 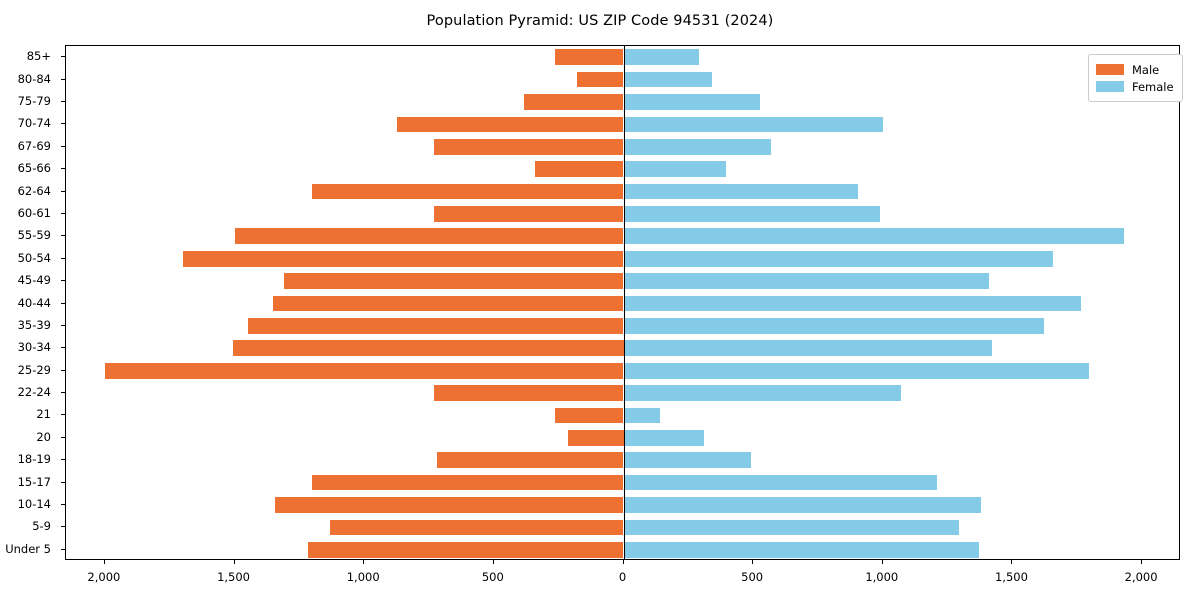 I want to click on x-tick-label: 500, so click(x=752, y=577).